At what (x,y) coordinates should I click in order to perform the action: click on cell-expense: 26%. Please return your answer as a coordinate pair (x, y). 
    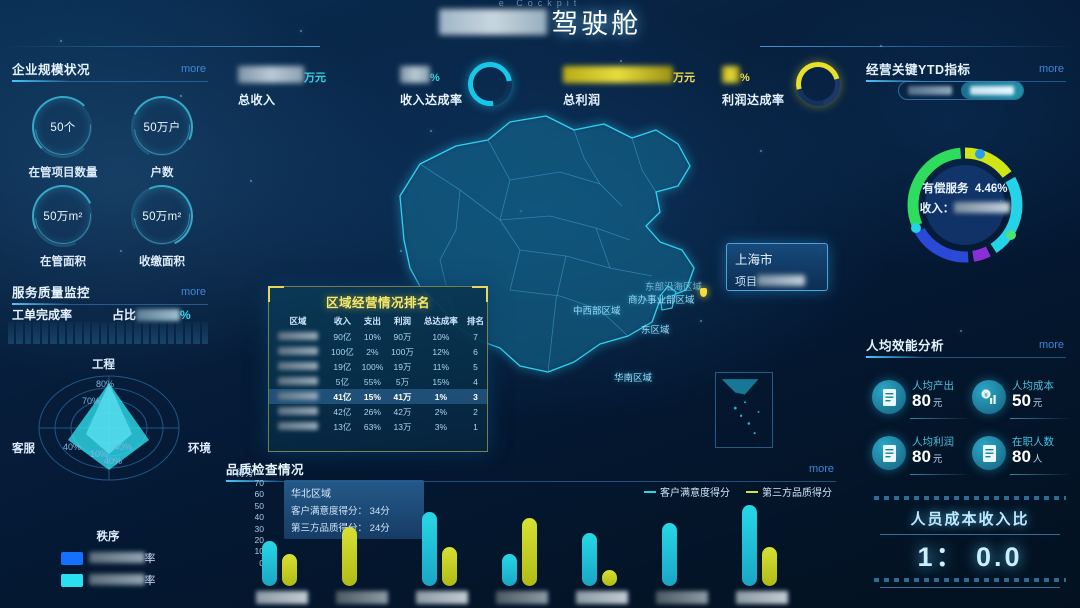
    Looking at the image, I should click on (372, 411).